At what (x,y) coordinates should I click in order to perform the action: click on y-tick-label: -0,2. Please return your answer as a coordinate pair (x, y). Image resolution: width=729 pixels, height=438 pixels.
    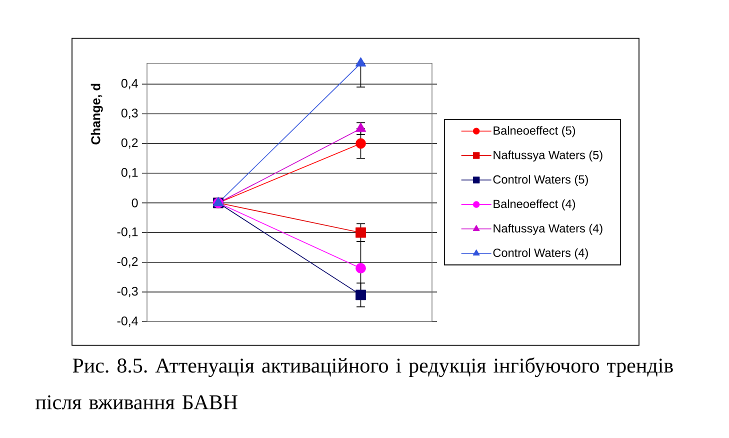
    Looking at the image, I should click on (127, 262).